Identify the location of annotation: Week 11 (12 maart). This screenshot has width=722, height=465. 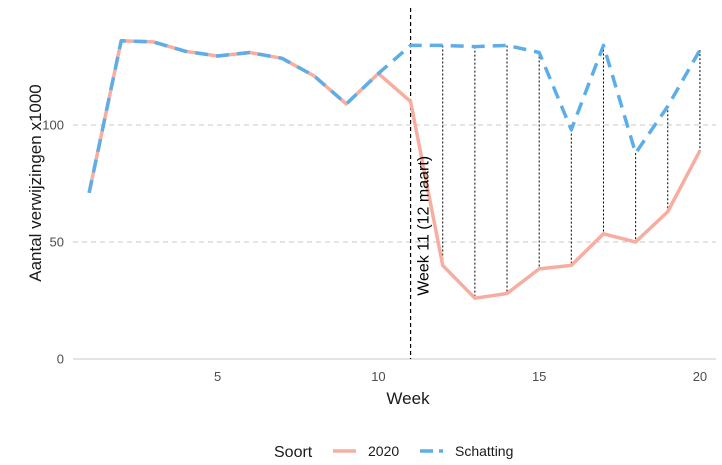
(424, 226).